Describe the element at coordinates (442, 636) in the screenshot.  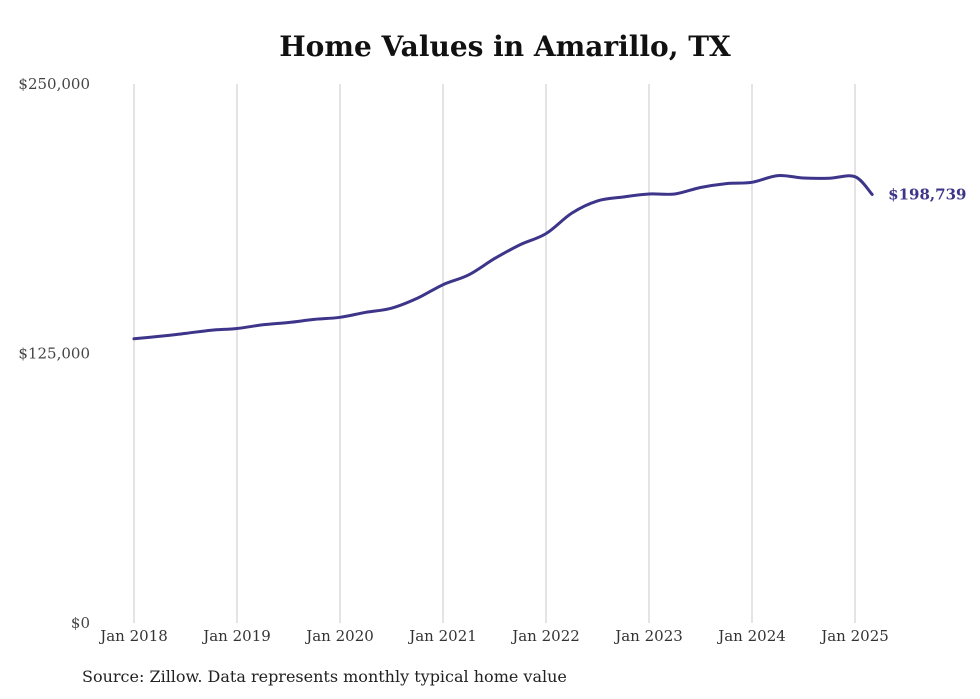
I see `x-tick-label: Jan 2021` at that location.